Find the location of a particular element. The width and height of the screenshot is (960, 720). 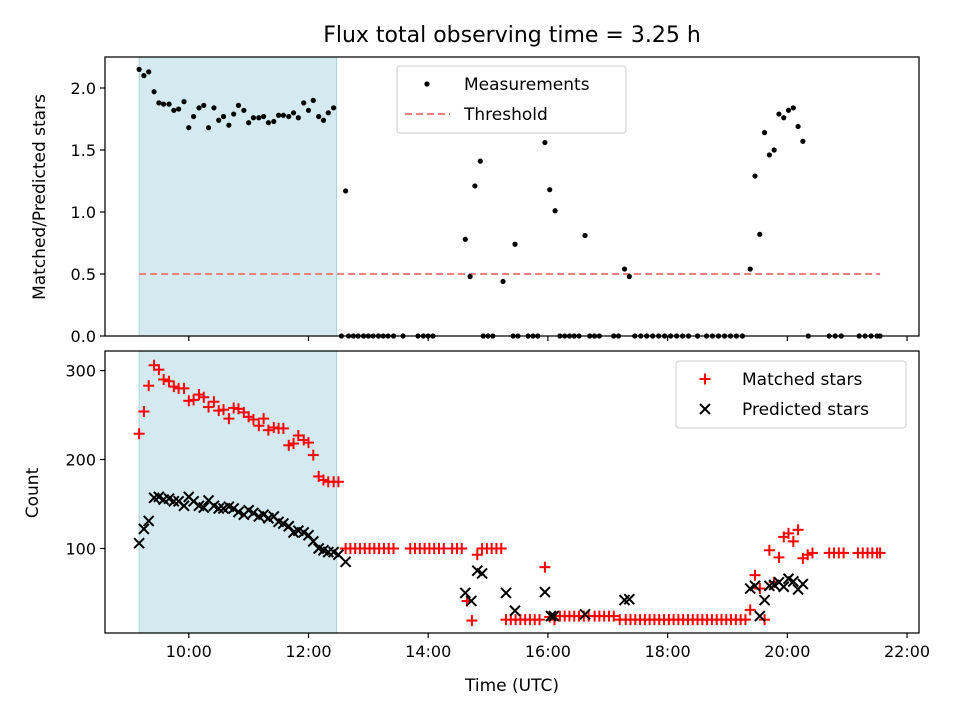

legend-matched-marker is located at coordinates (705, 379).